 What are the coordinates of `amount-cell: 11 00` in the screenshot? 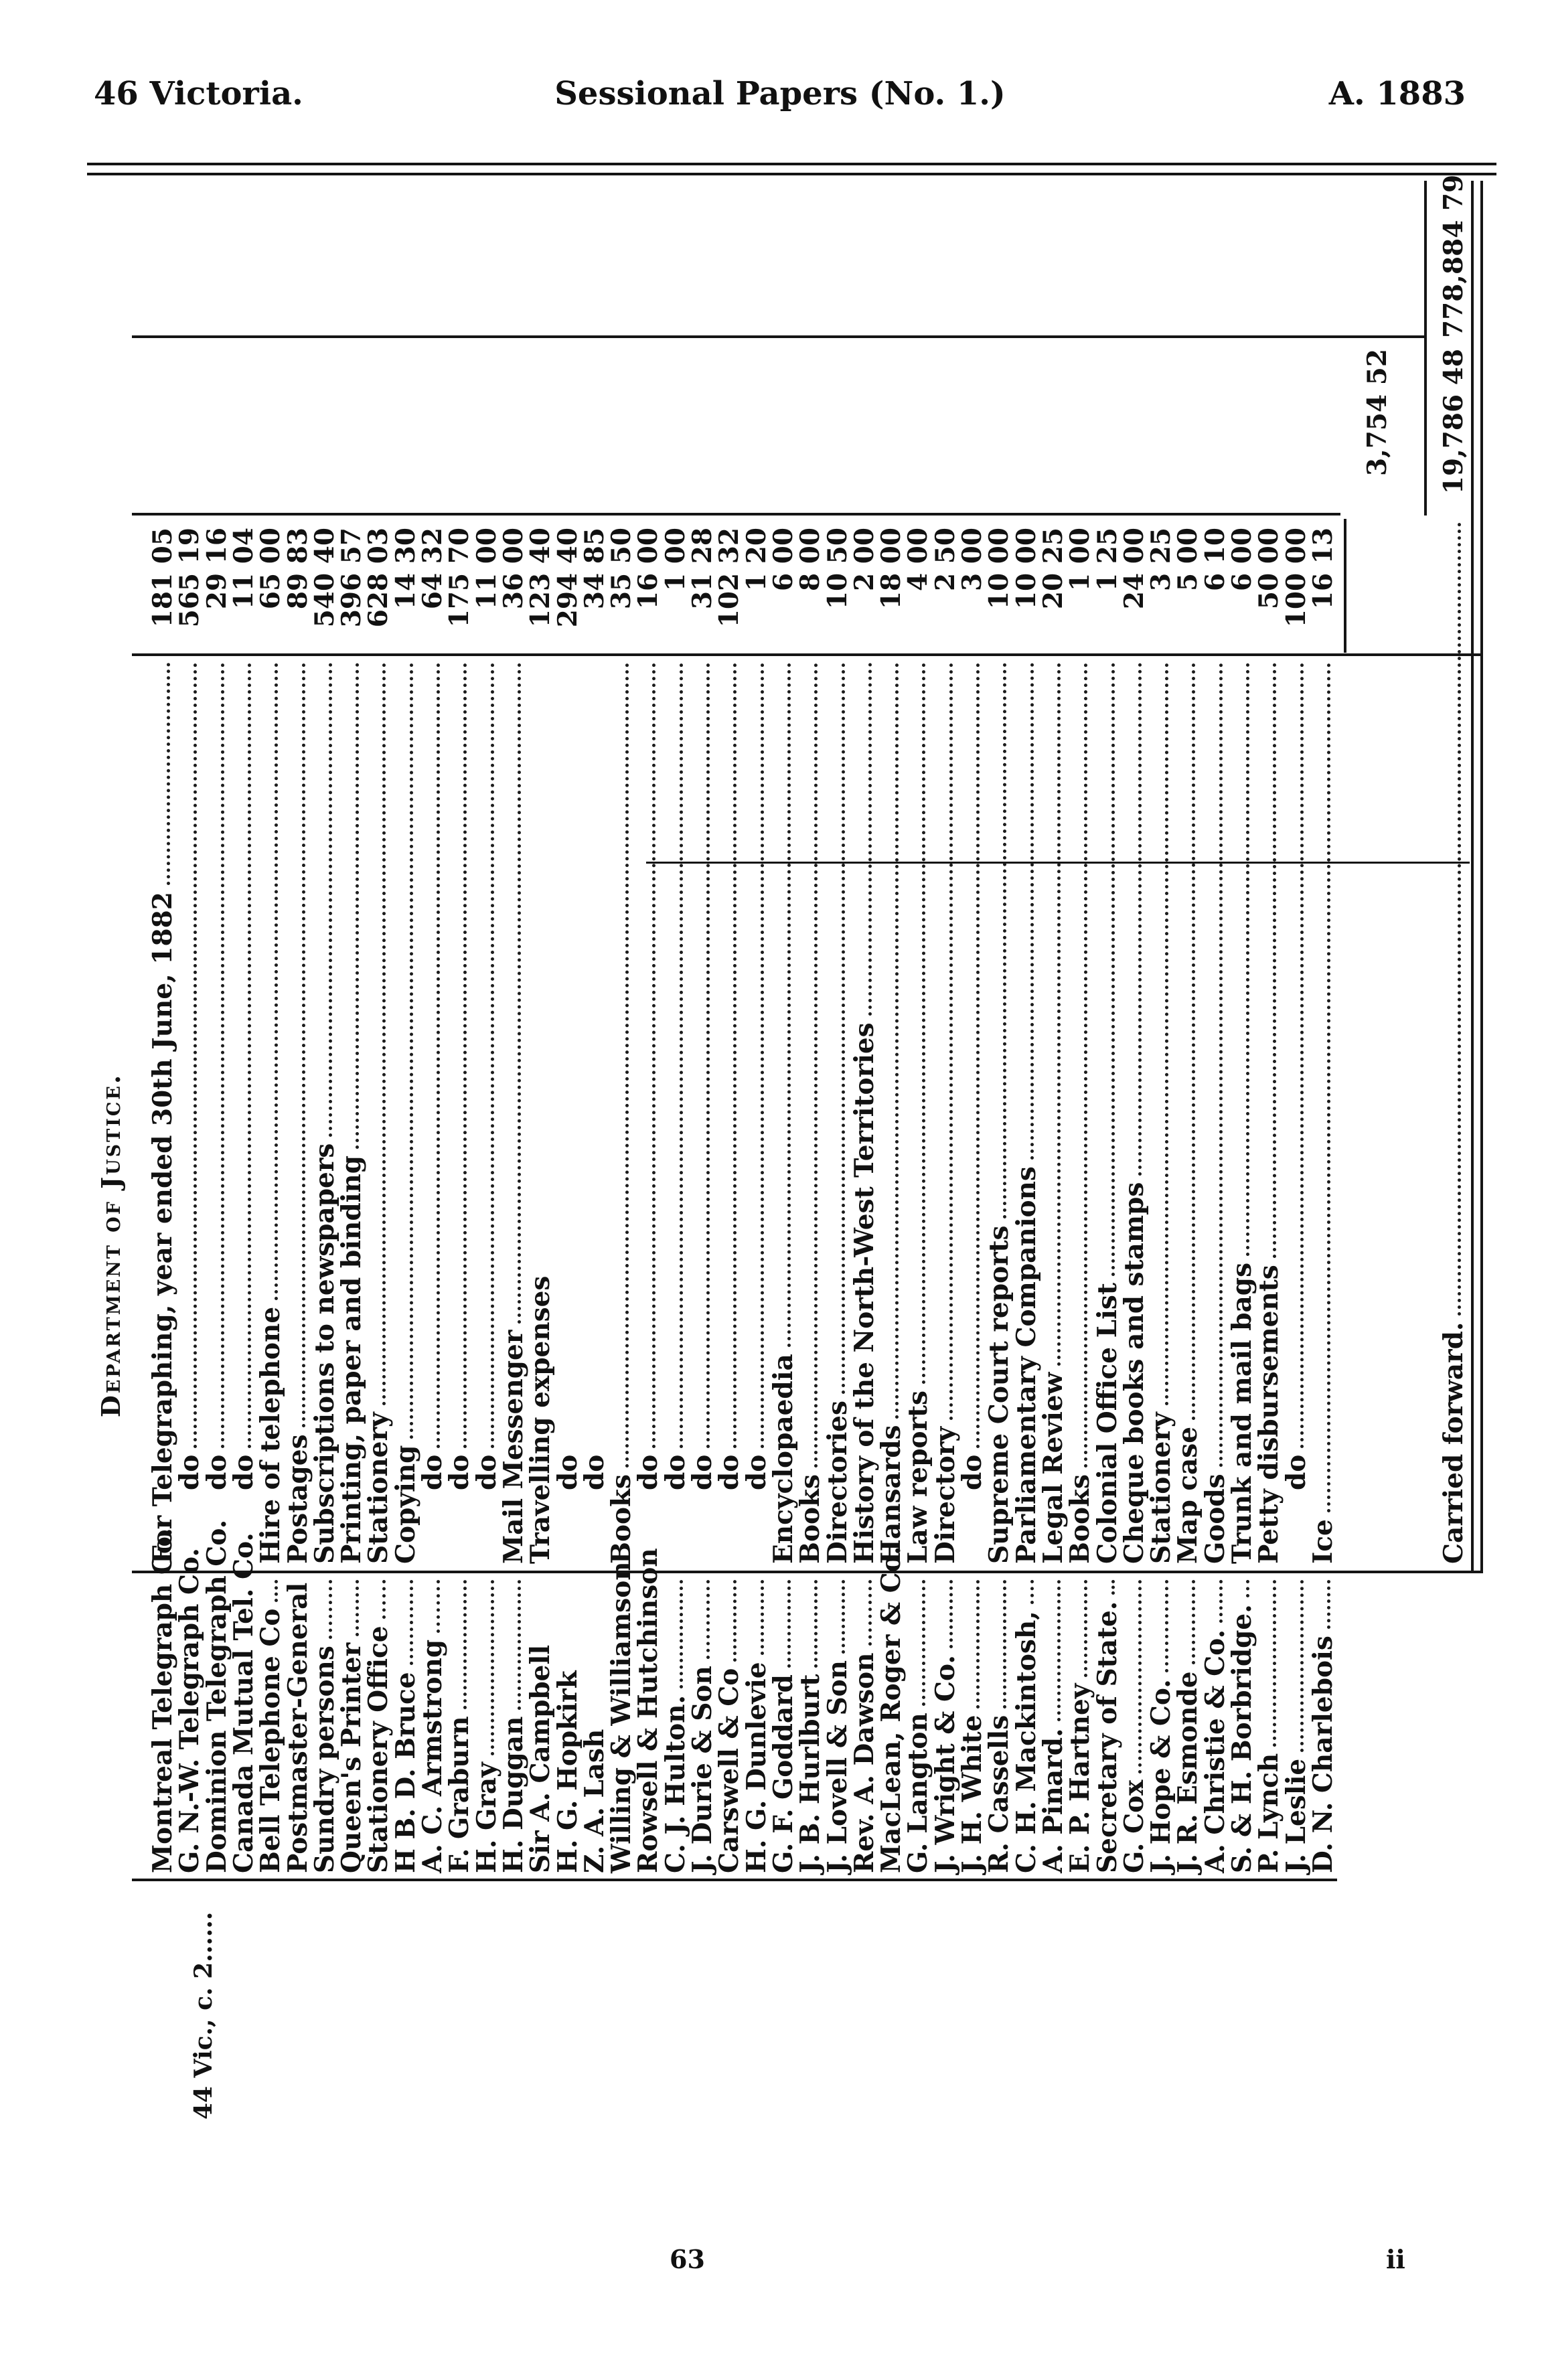 It's located at (486, 569).